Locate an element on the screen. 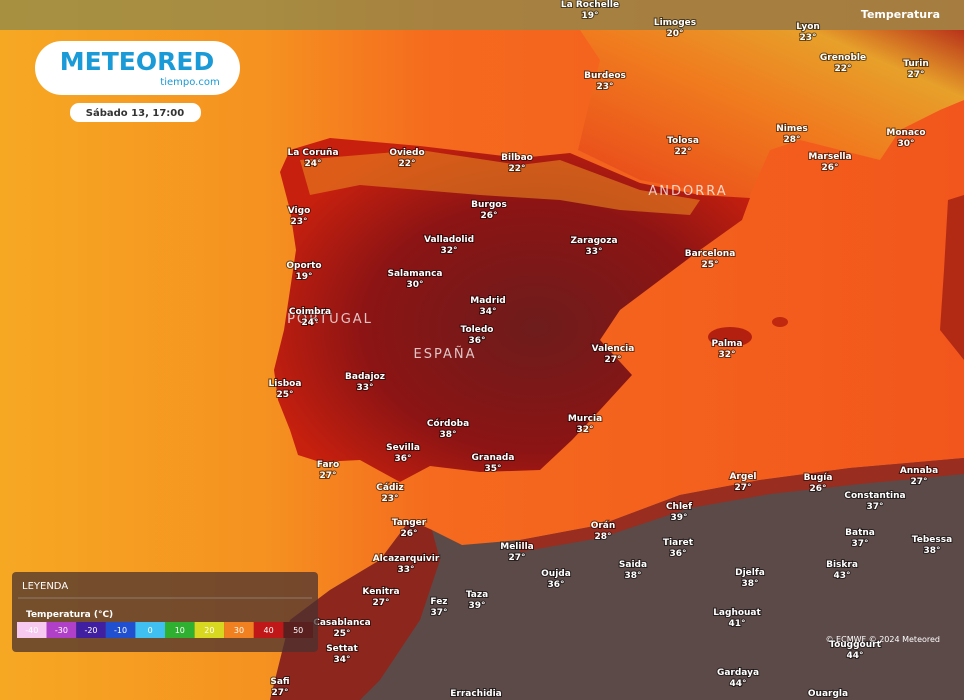  city-name: Madrid is located at coordinates (487, 301).